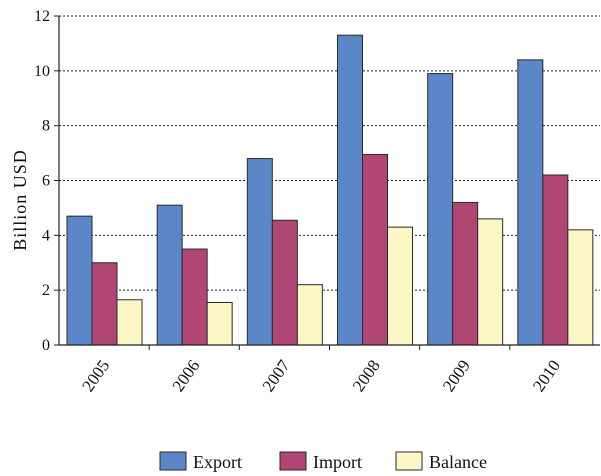  Describe the element at coordinates (375, 249) in the screenshot. I see `bar-import-2008` at that location.